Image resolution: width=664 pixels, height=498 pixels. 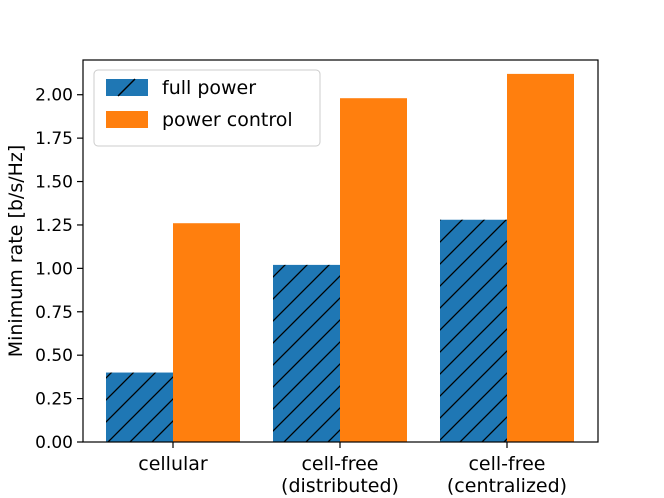 I want to click on x-tick-label-1-0: cell-free, so click(x=339, y=464).